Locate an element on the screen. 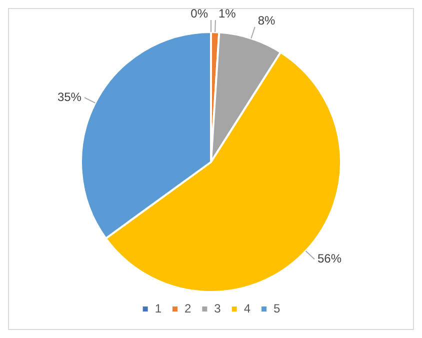  data-label: 1% is located at coordinates (227, 13).